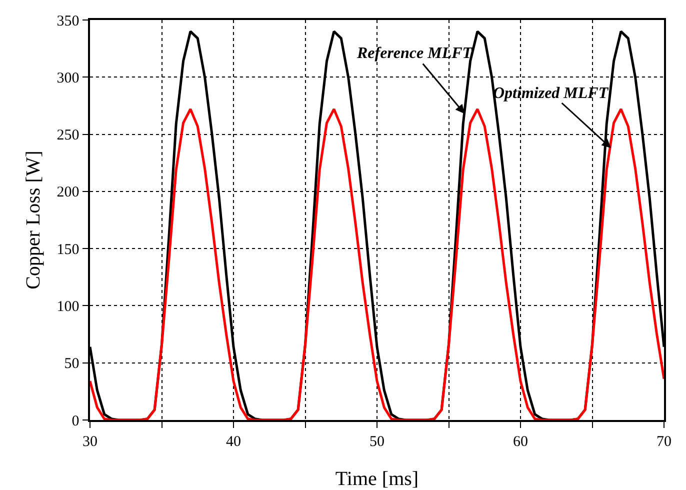 The image size is (686, 490). What do you see at coordinates (377, 442) in the screenshot?
I see `x-tick-label: 50` at bounding box center [377, 442].